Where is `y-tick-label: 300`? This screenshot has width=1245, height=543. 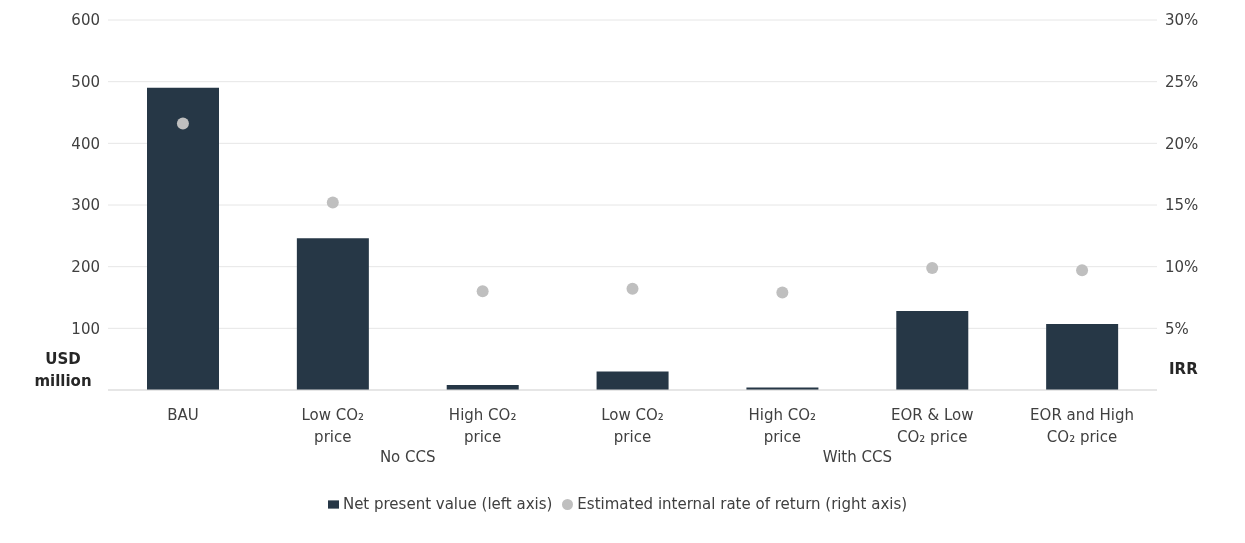
y-tick-label: 300 is located at coordinates (85, 205).